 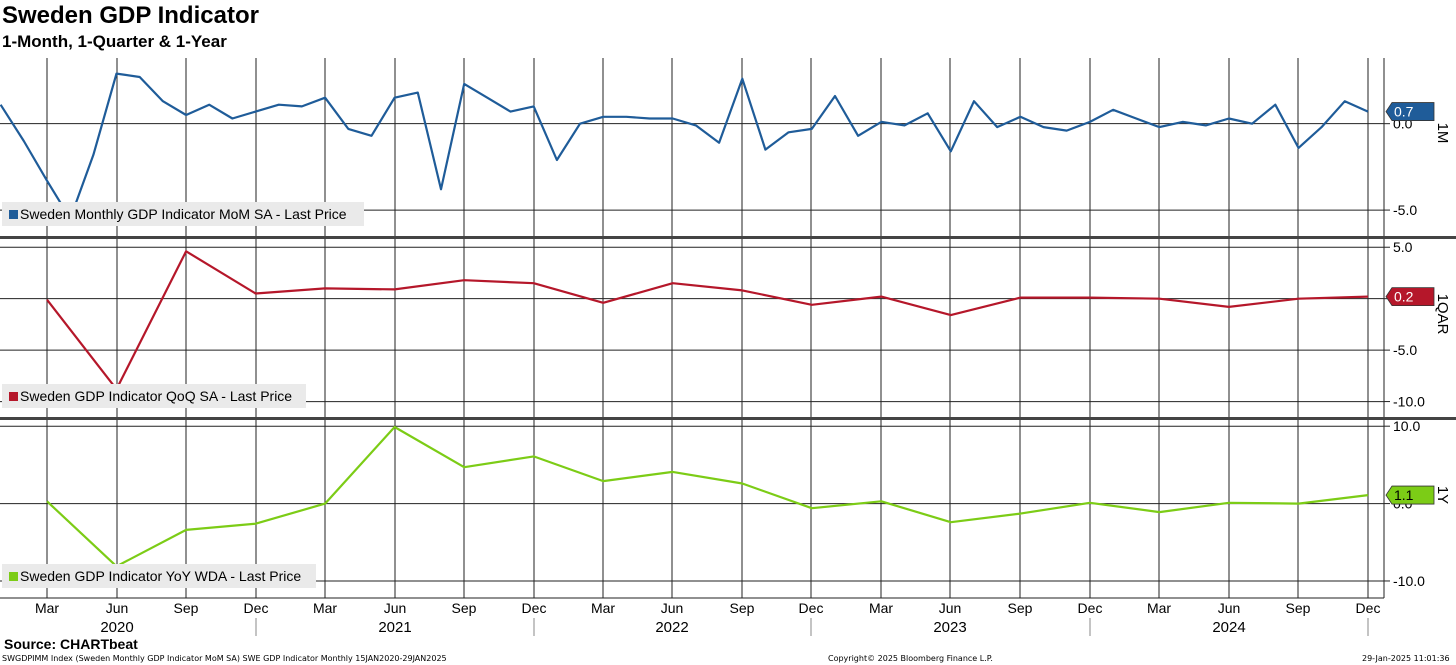 I want to click on footer-date: 29-Jan-2025 11:01:36, so click(x=1406, y=658).